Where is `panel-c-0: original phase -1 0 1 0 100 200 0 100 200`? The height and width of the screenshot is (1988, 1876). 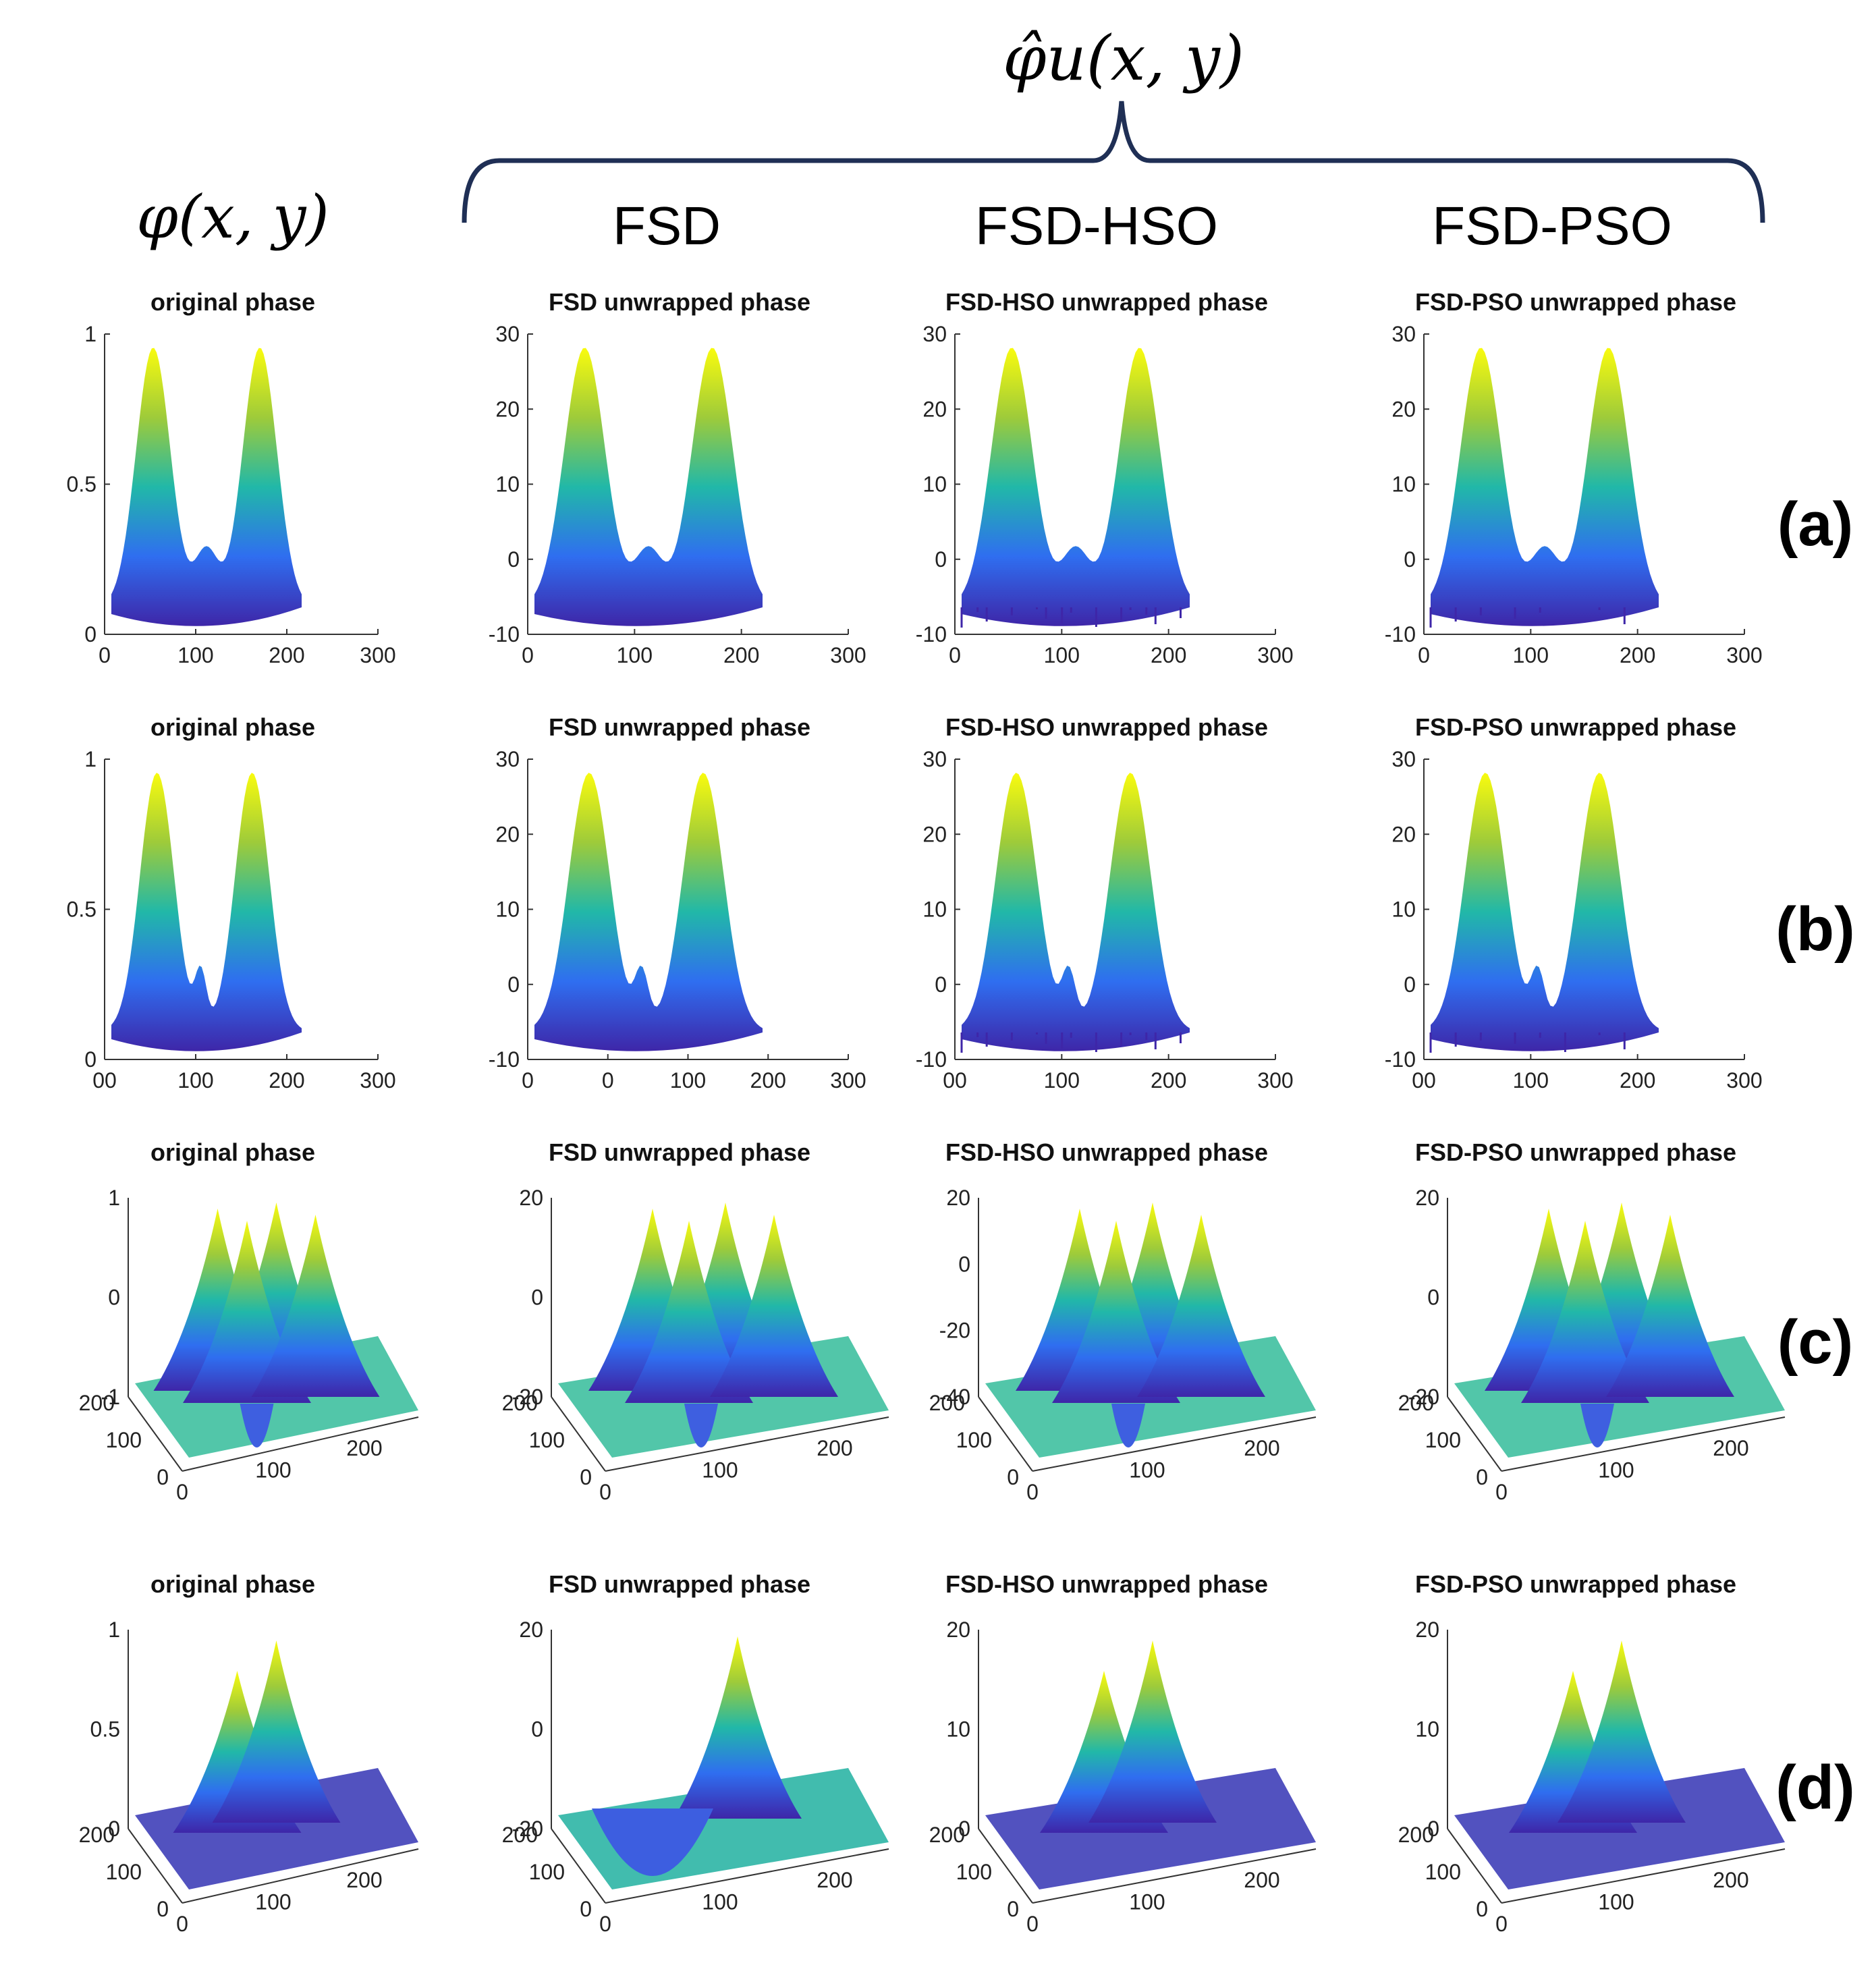 panel-c-0: original phase -1 0 1 0 100 200 0 100 200 is located at coordinates (249, 1321).